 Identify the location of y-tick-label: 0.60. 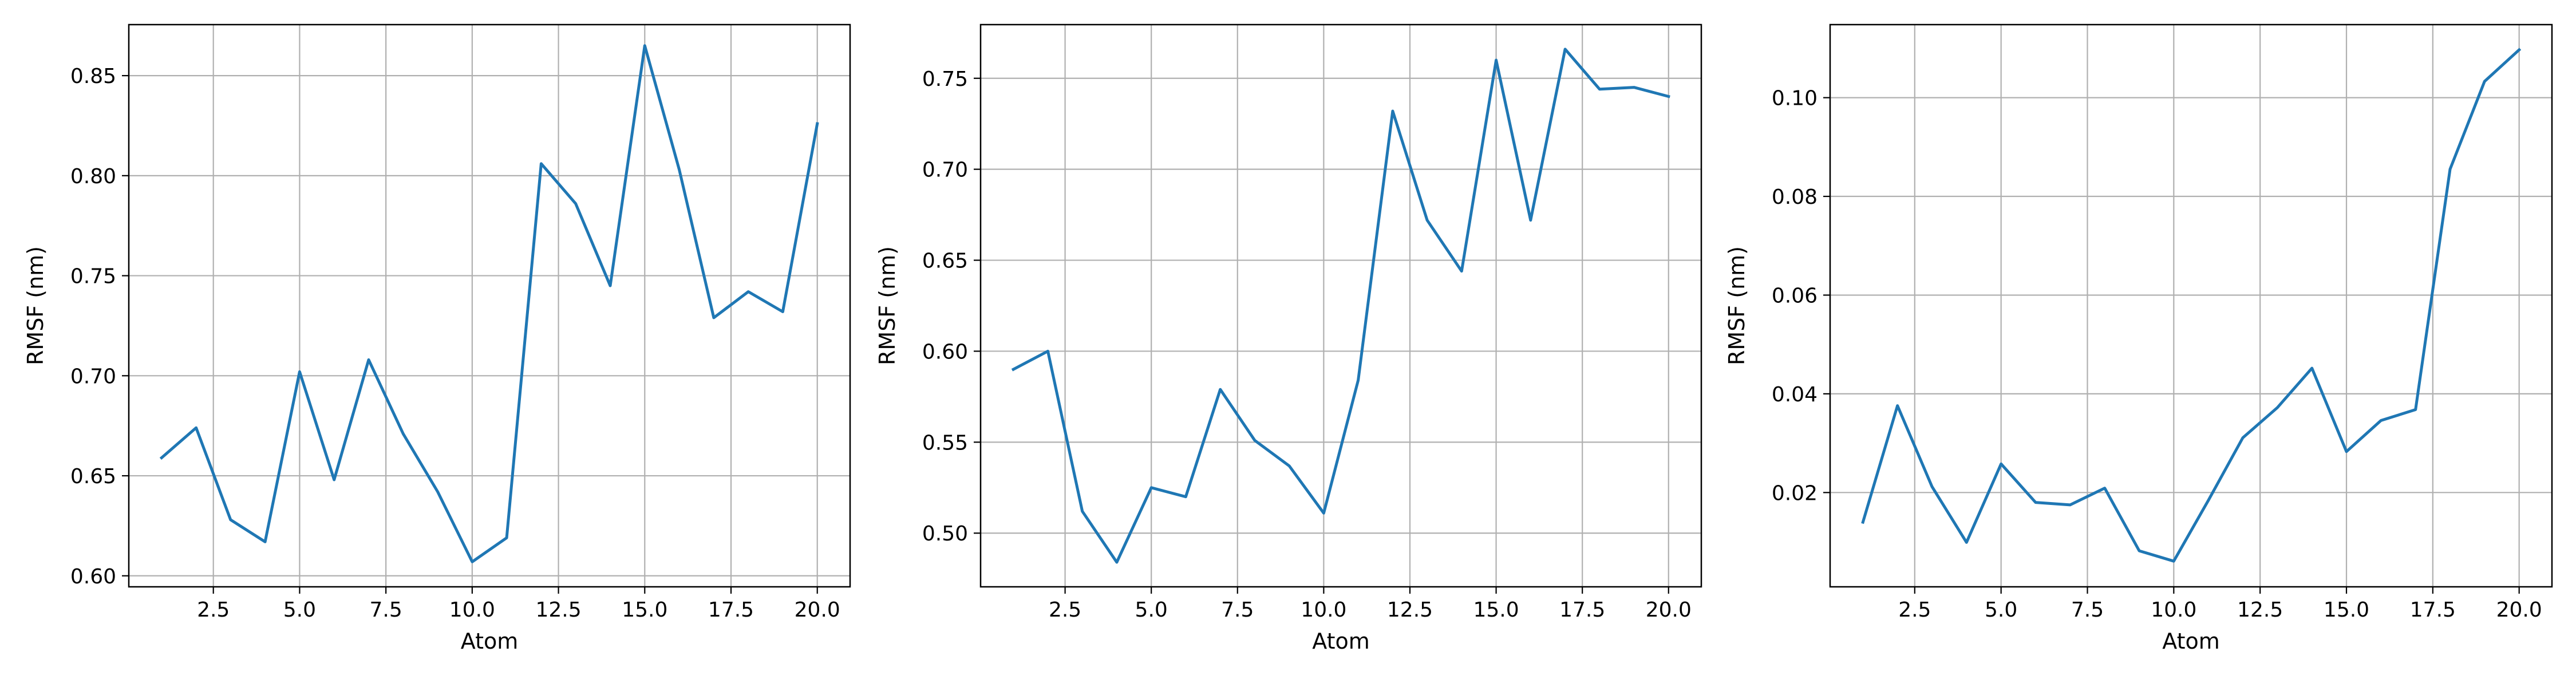
(93, 577).